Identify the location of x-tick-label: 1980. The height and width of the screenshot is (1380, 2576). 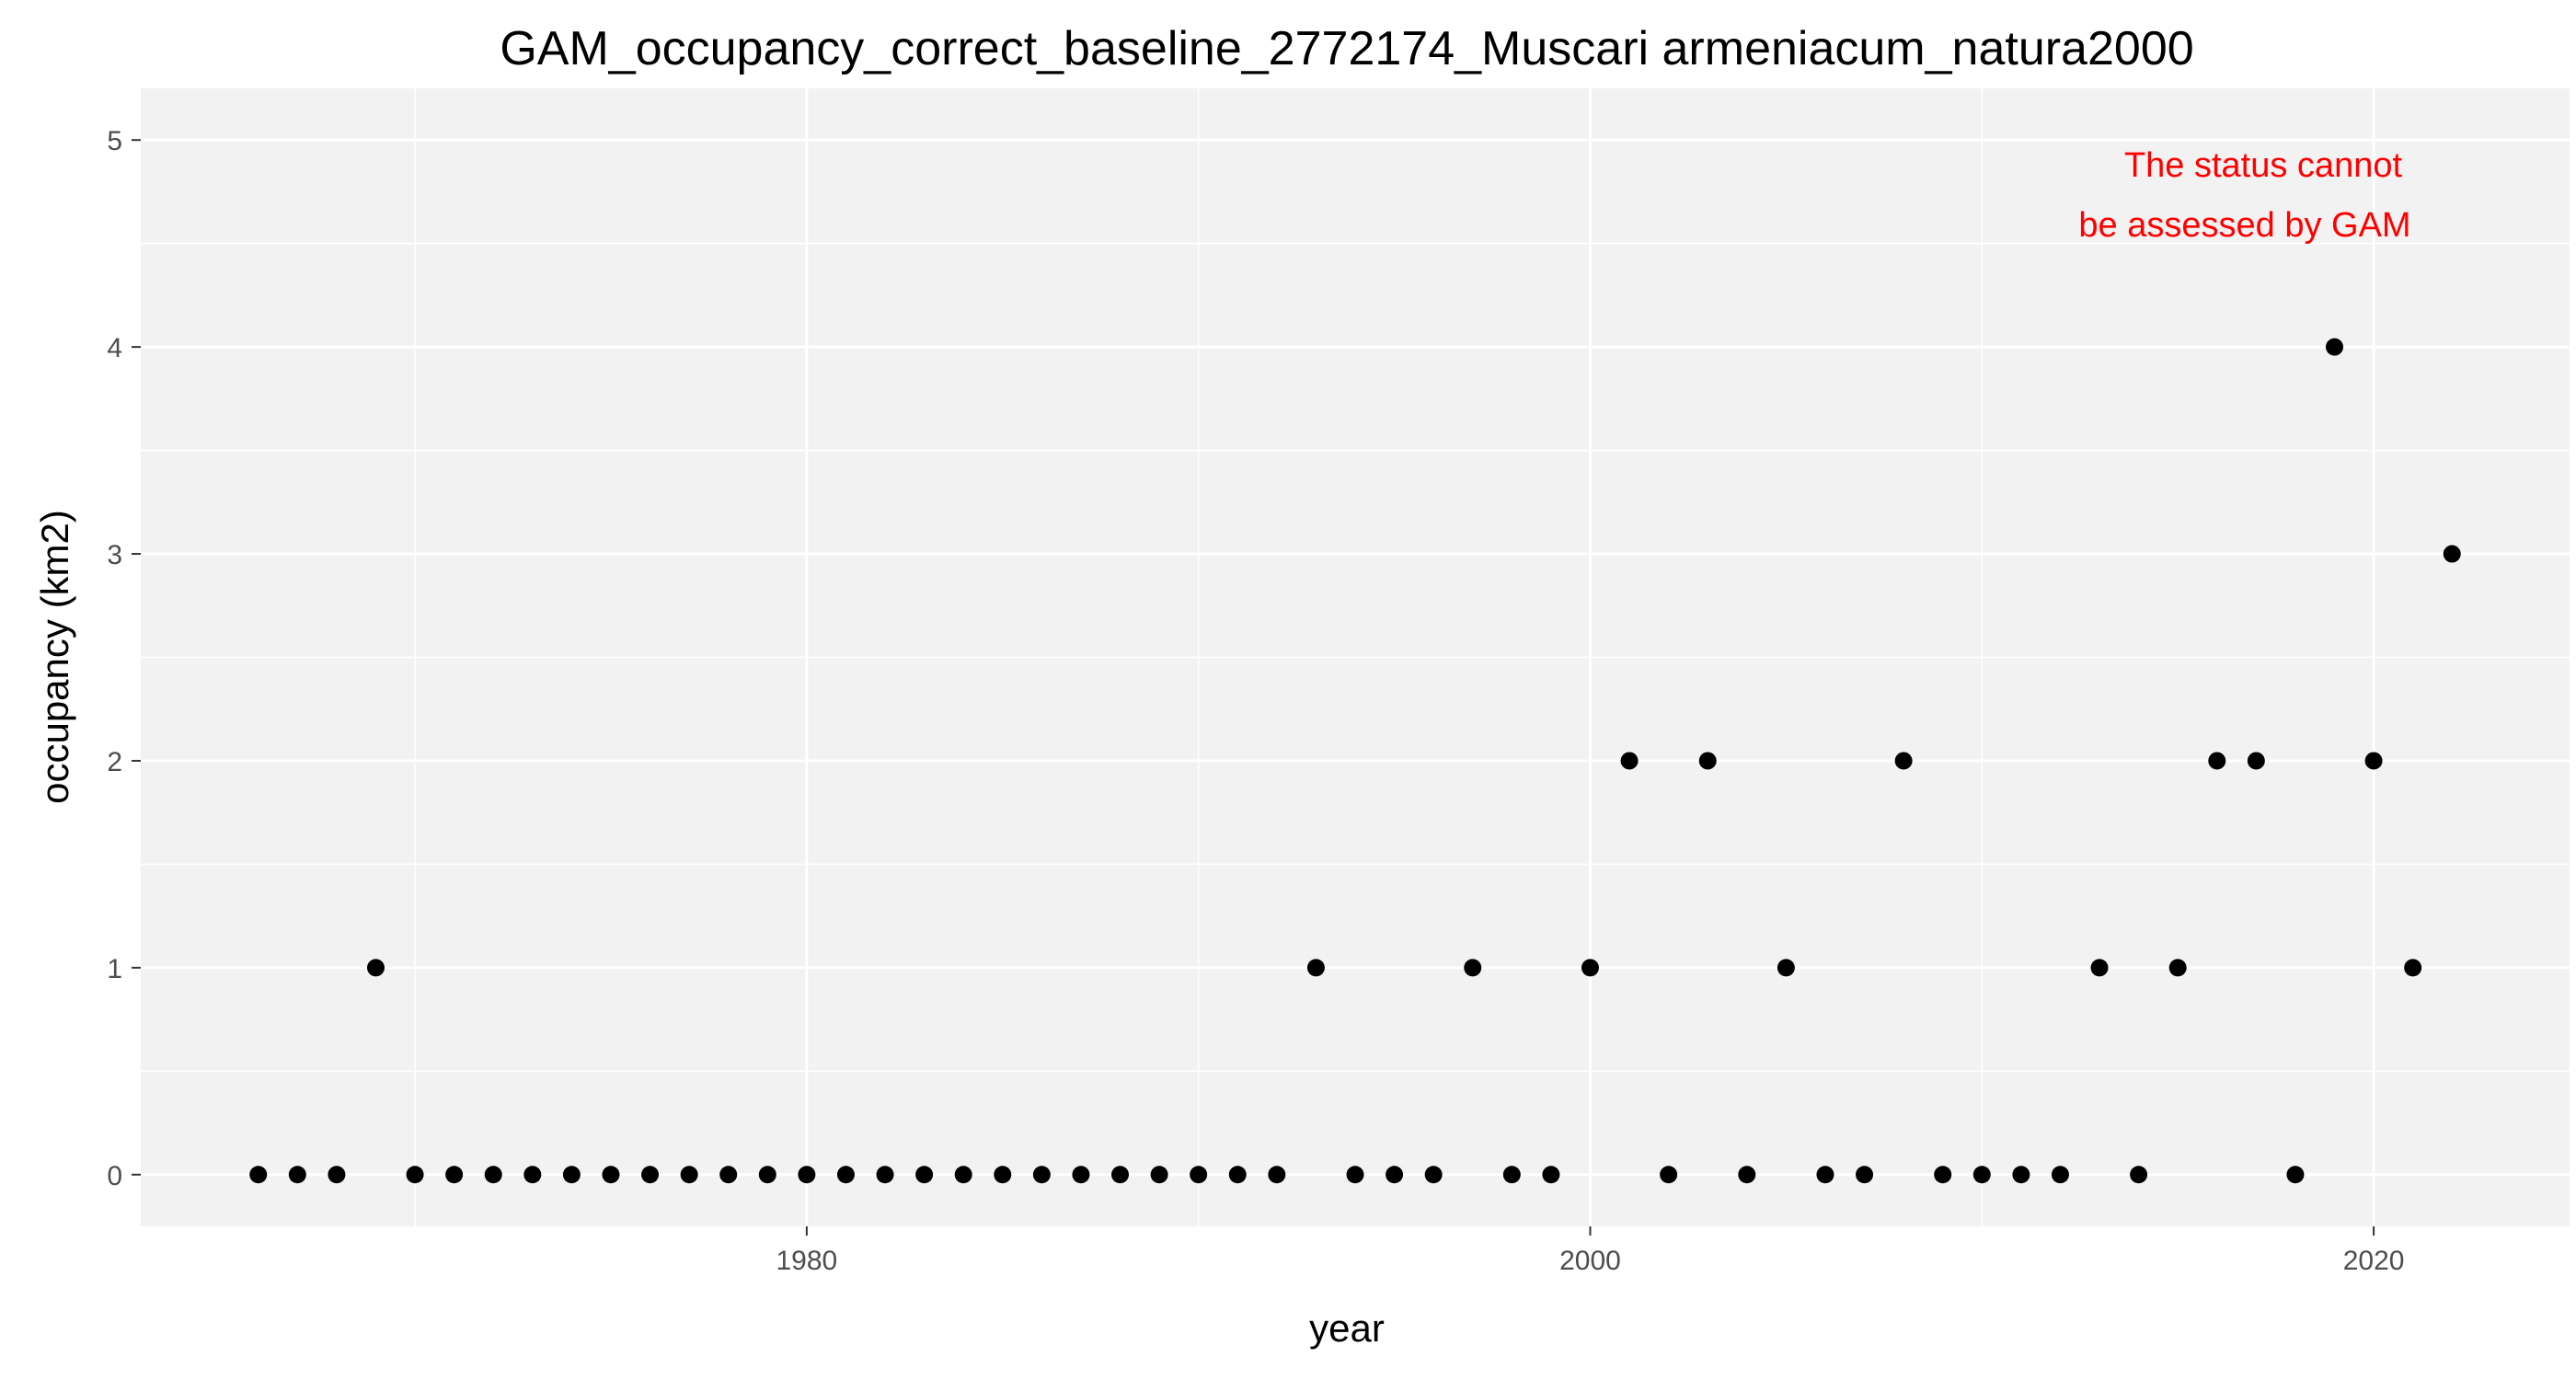
(806, 1261).